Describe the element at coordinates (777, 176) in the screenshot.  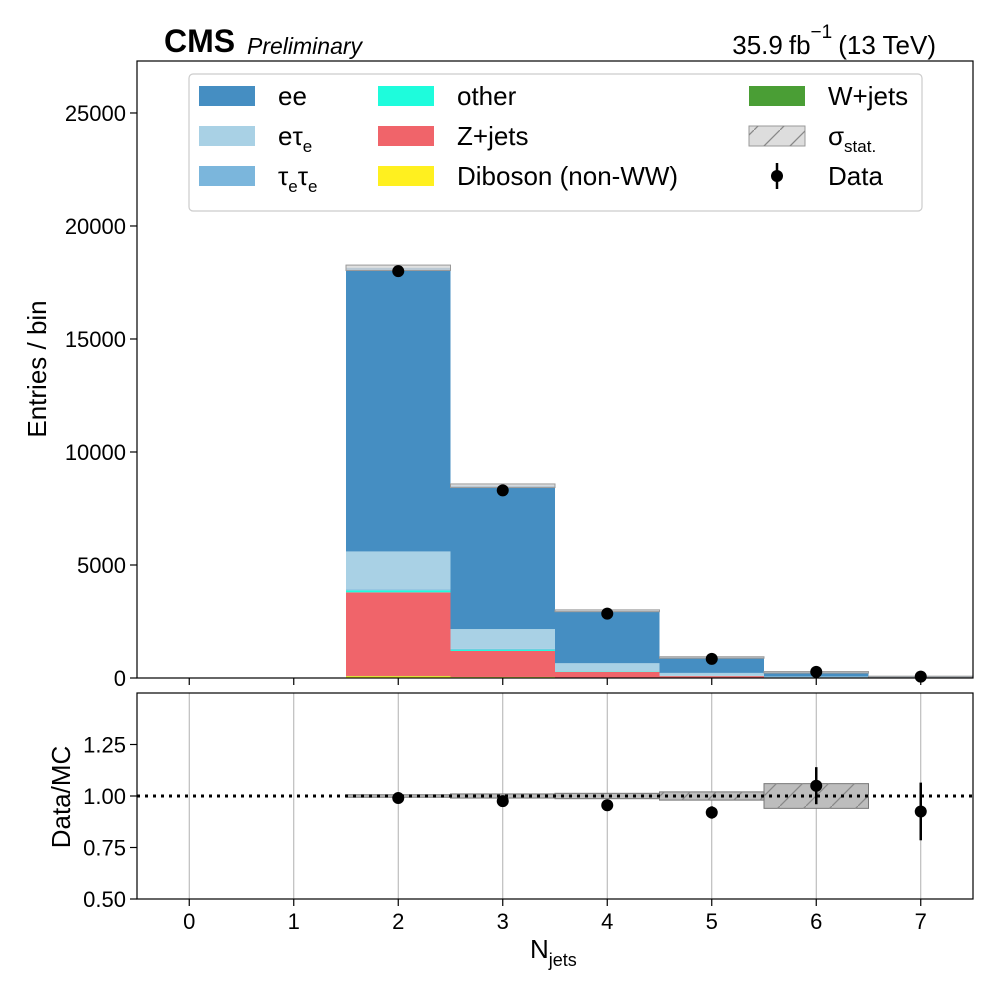
I see `legend-data-marker` at that location.